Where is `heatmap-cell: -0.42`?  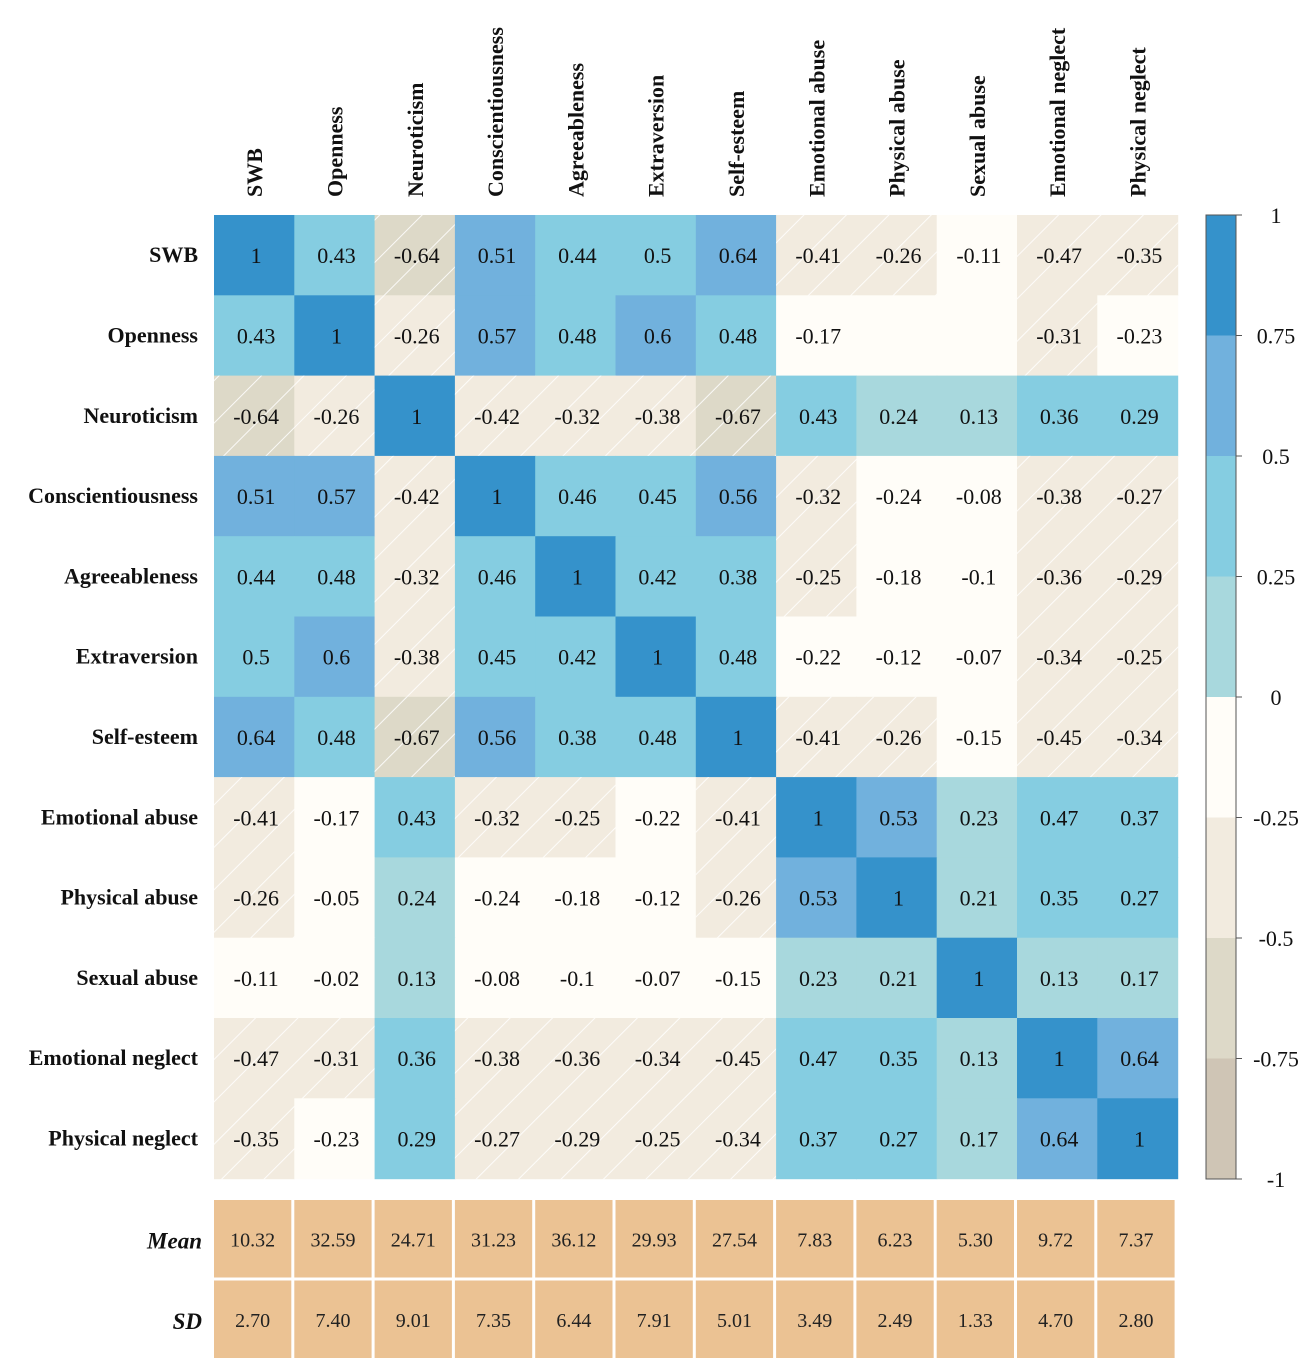
heatmap-cell: -0.42 is located at coordinates (415, 496).